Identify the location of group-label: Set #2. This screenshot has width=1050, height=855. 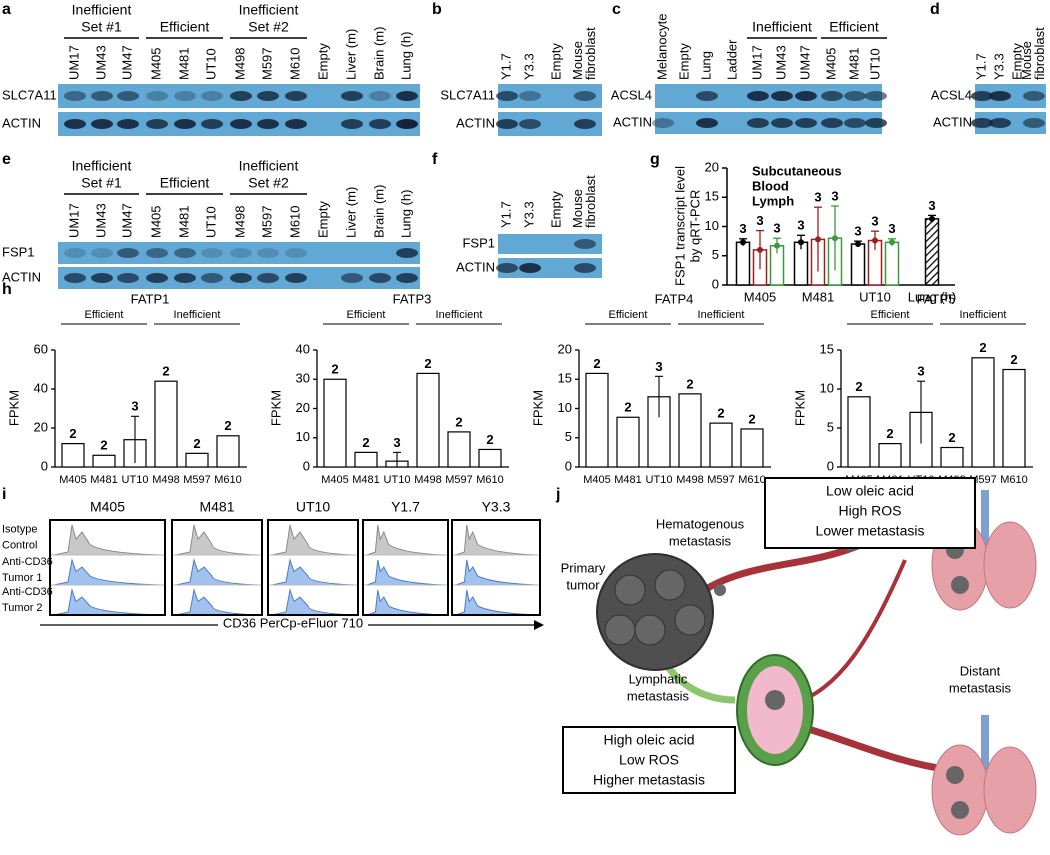
(268, 183).